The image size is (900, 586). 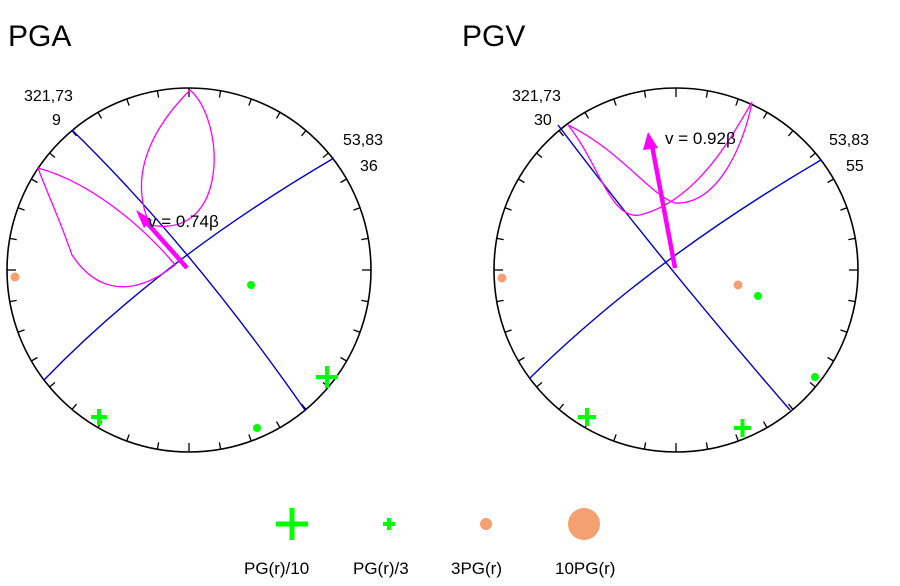 What do you see at coordinates (476, 568) in the screenshot?
I see `legend-label: 3PG(r)` at bounding box center [476, 568].